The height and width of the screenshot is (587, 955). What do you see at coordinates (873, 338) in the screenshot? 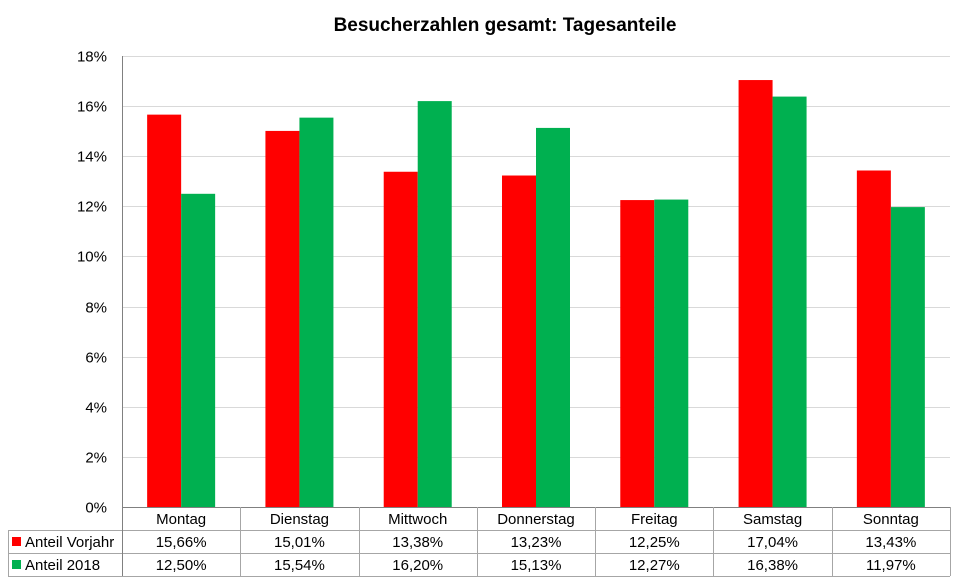
I see `bar-vorjahr-sonntag` at bounding box center [873, 338].